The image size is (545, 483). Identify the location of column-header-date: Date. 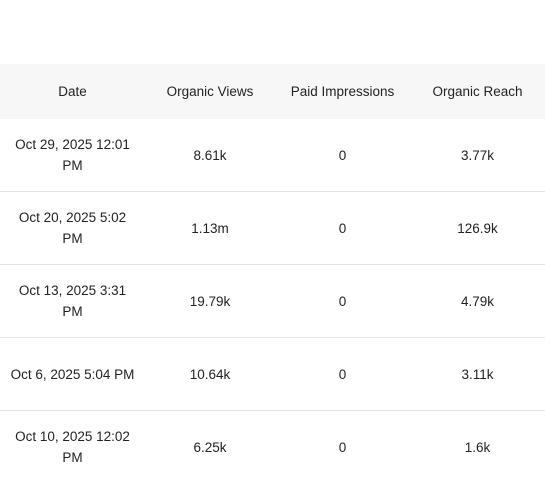
(72, 91).